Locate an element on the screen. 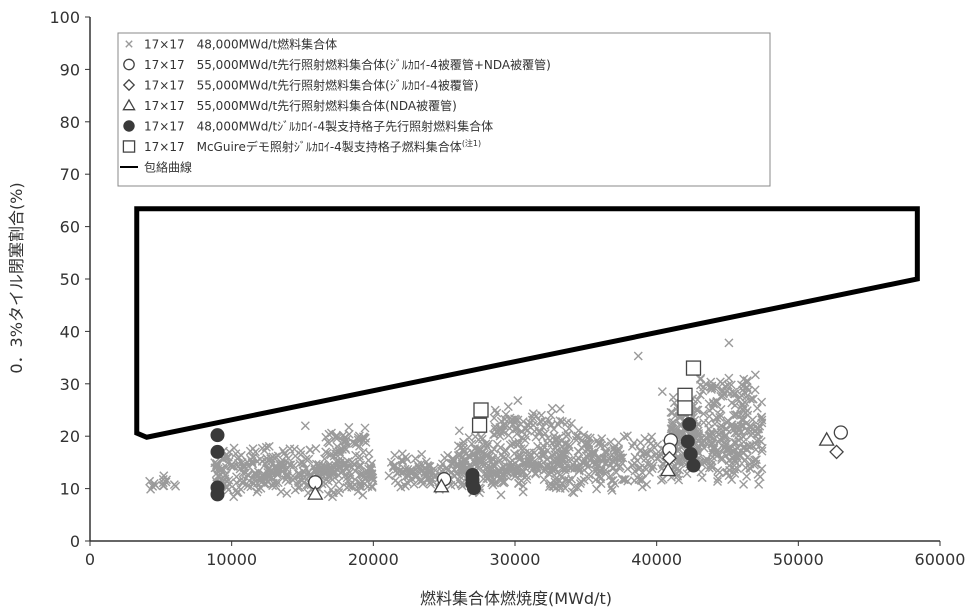  open-triangle-point is located at coordinates (441, 485).